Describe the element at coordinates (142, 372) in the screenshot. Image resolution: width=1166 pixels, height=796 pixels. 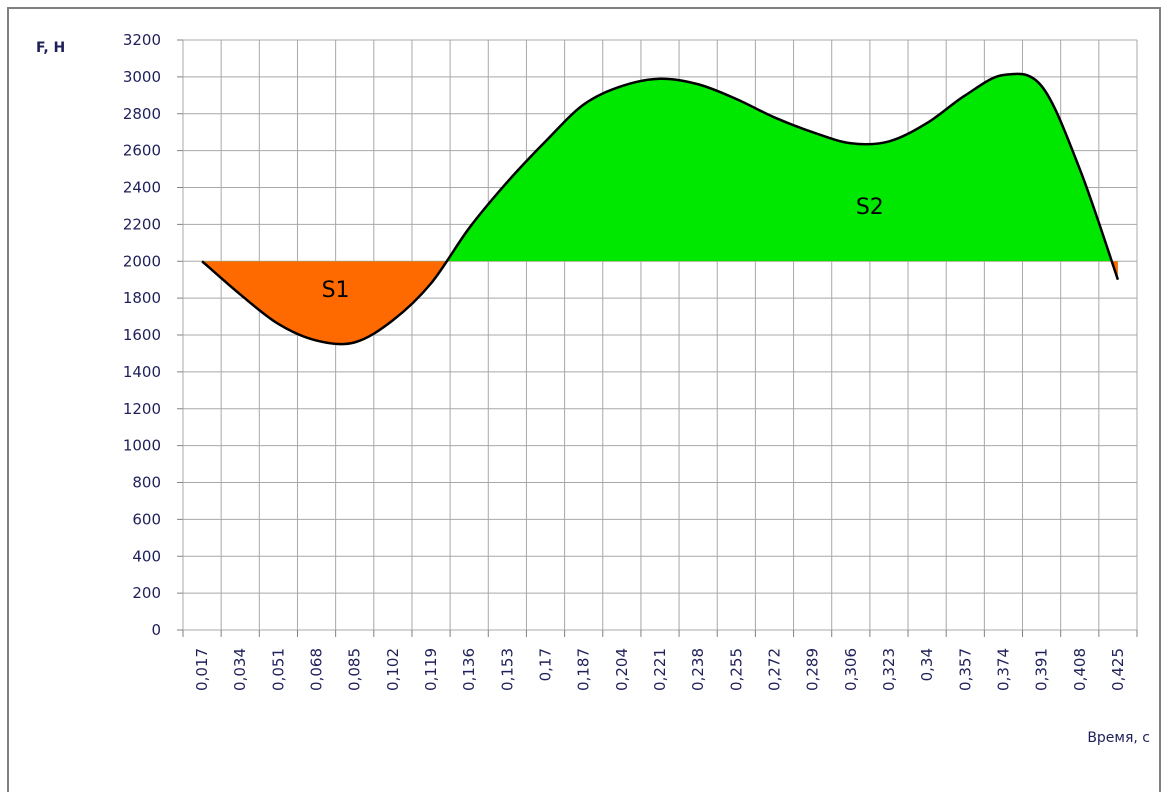
I see `y-tick-label: 1400` at that location.